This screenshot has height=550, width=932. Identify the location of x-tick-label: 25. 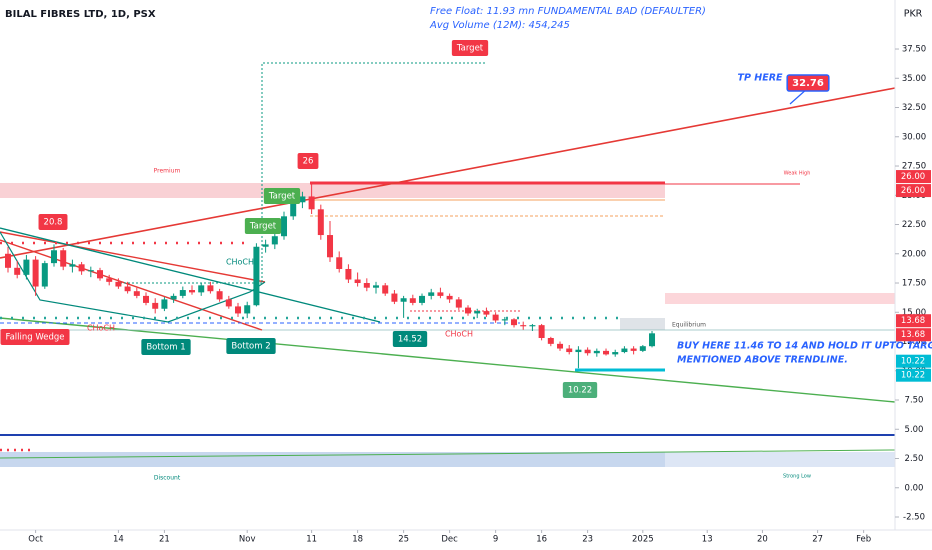
(403, 540).